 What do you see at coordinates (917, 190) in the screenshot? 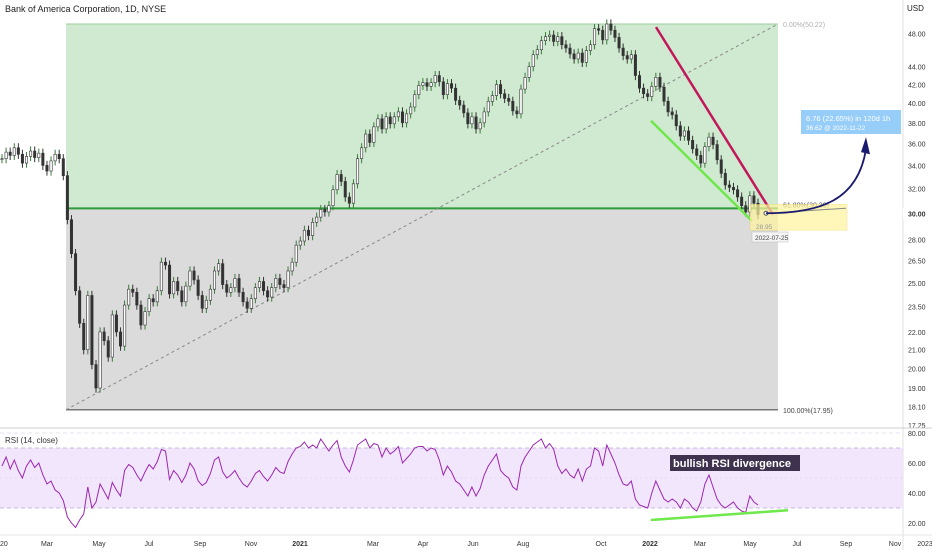
I see `price-tick-label: 32.00` at bounding box center [917, 190].